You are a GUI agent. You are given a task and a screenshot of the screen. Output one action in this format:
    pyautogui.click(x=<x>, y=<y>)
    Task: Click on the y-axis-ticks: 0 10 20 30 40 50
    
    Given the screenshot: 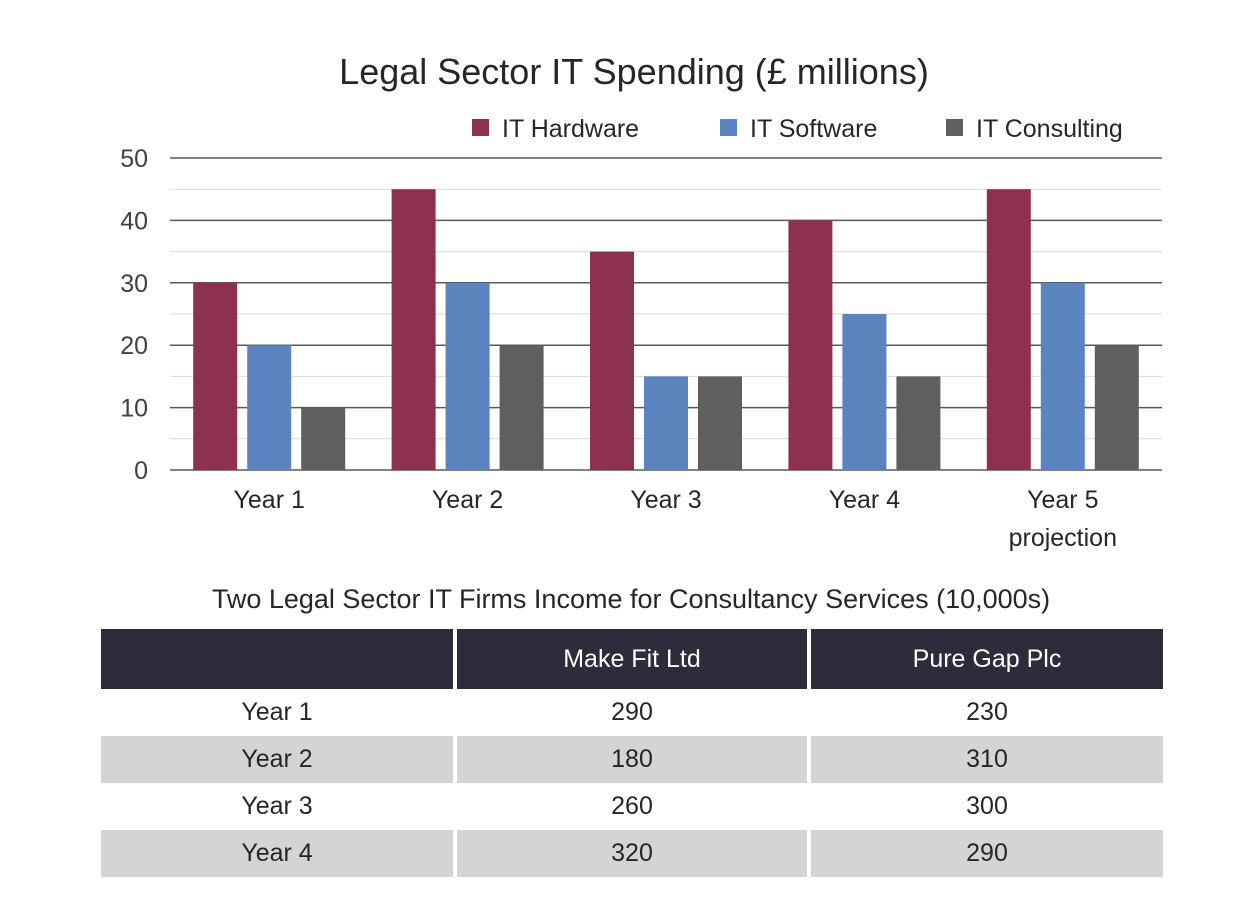 What is the action you would take?
    pyautogui.click(x=134, y=315)
    